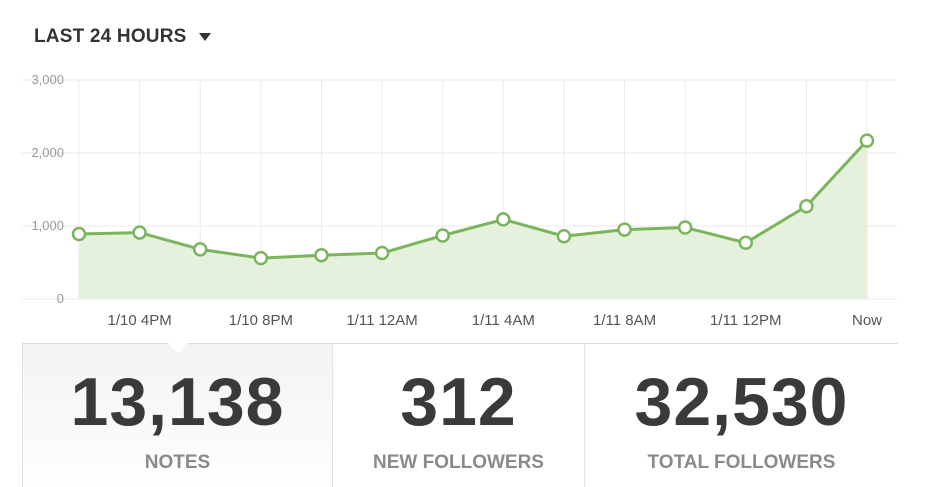 This screenshot has width=927, height=487. What do you see at coordinates (47, 225) in the screenshot?
I see `y-tick-label: 1,000` at bounding box center [47, 225].